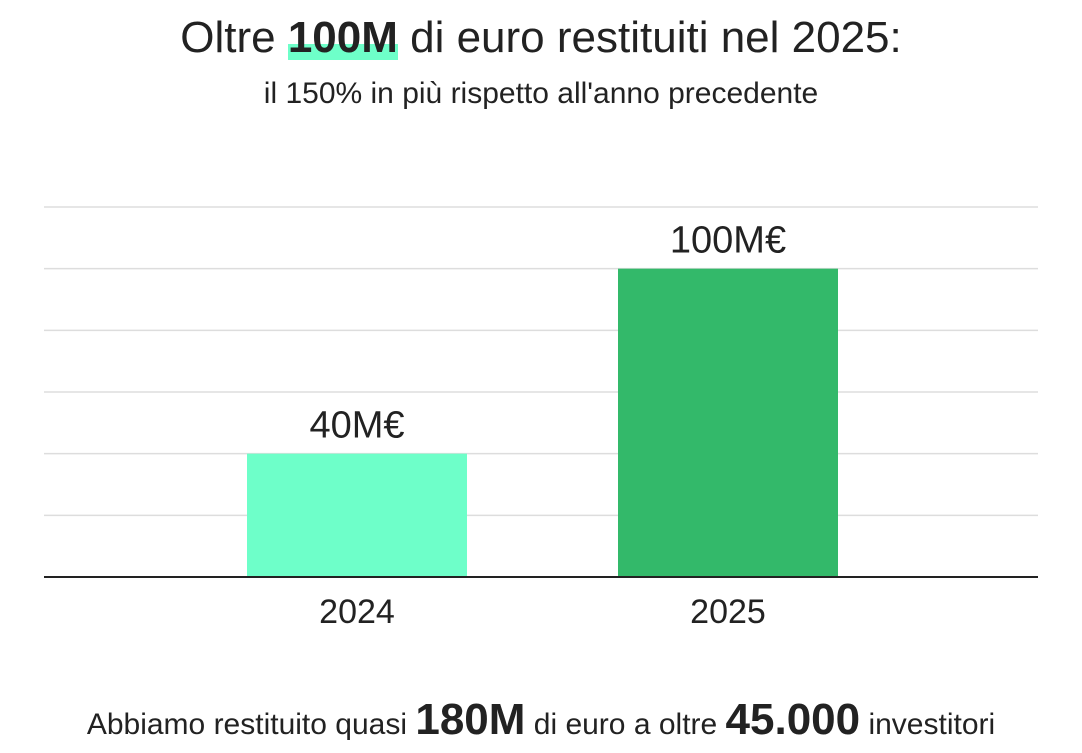 This screenshot has height=753, width=1082. What do you see at coordinates (251, 724) in the screenshot?
I see `footer-prefix: Abbiamo restituito quasi` at bounding box center [251, 724].